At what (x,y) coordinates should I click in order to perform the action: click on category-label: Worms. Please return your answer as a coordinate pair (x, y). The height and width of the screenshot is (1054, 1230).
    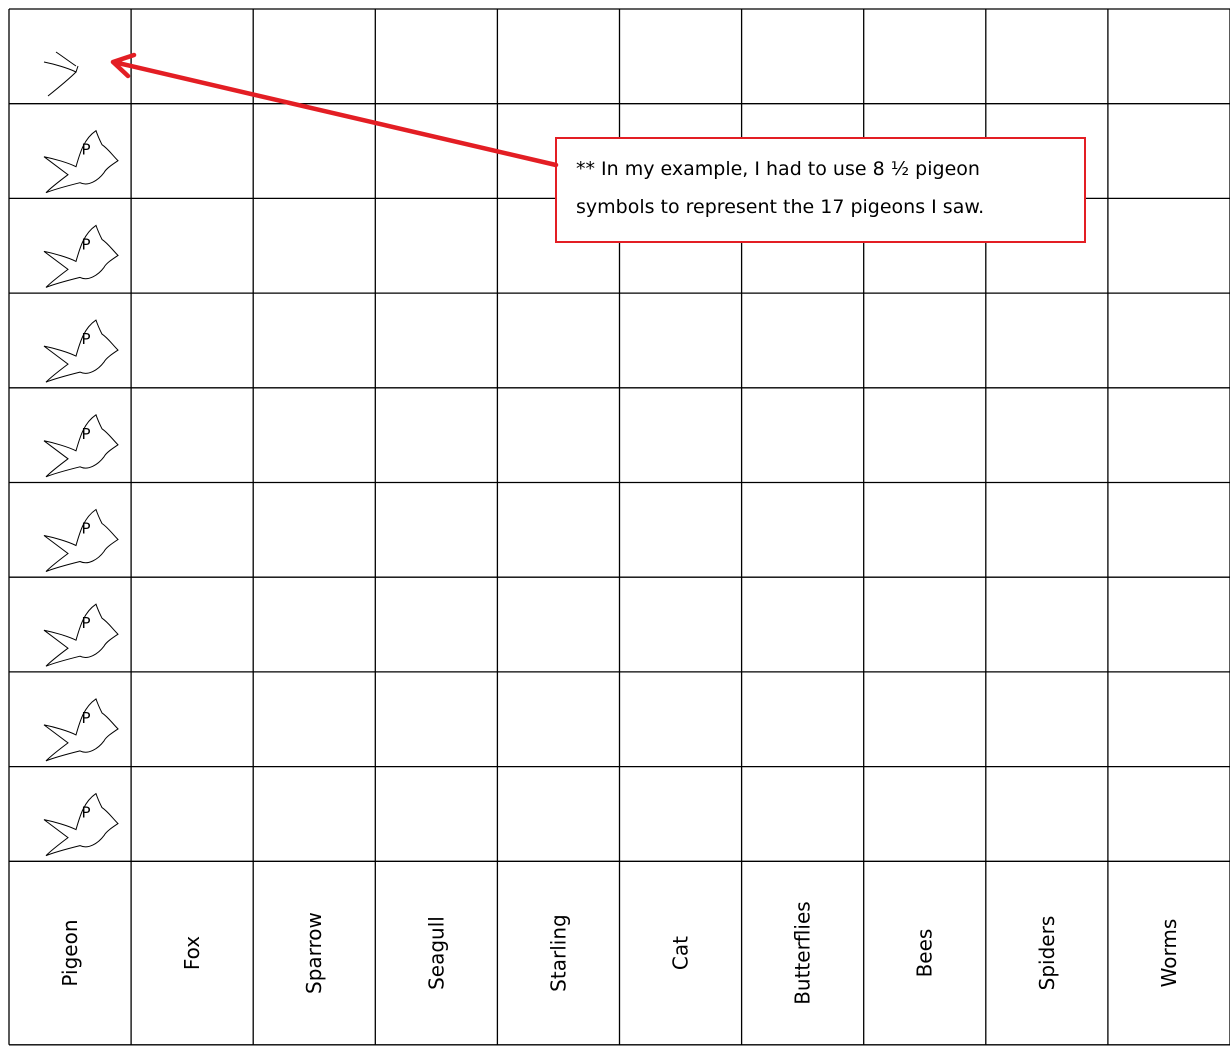
    Looking at the image, I should click on (1169, 953).